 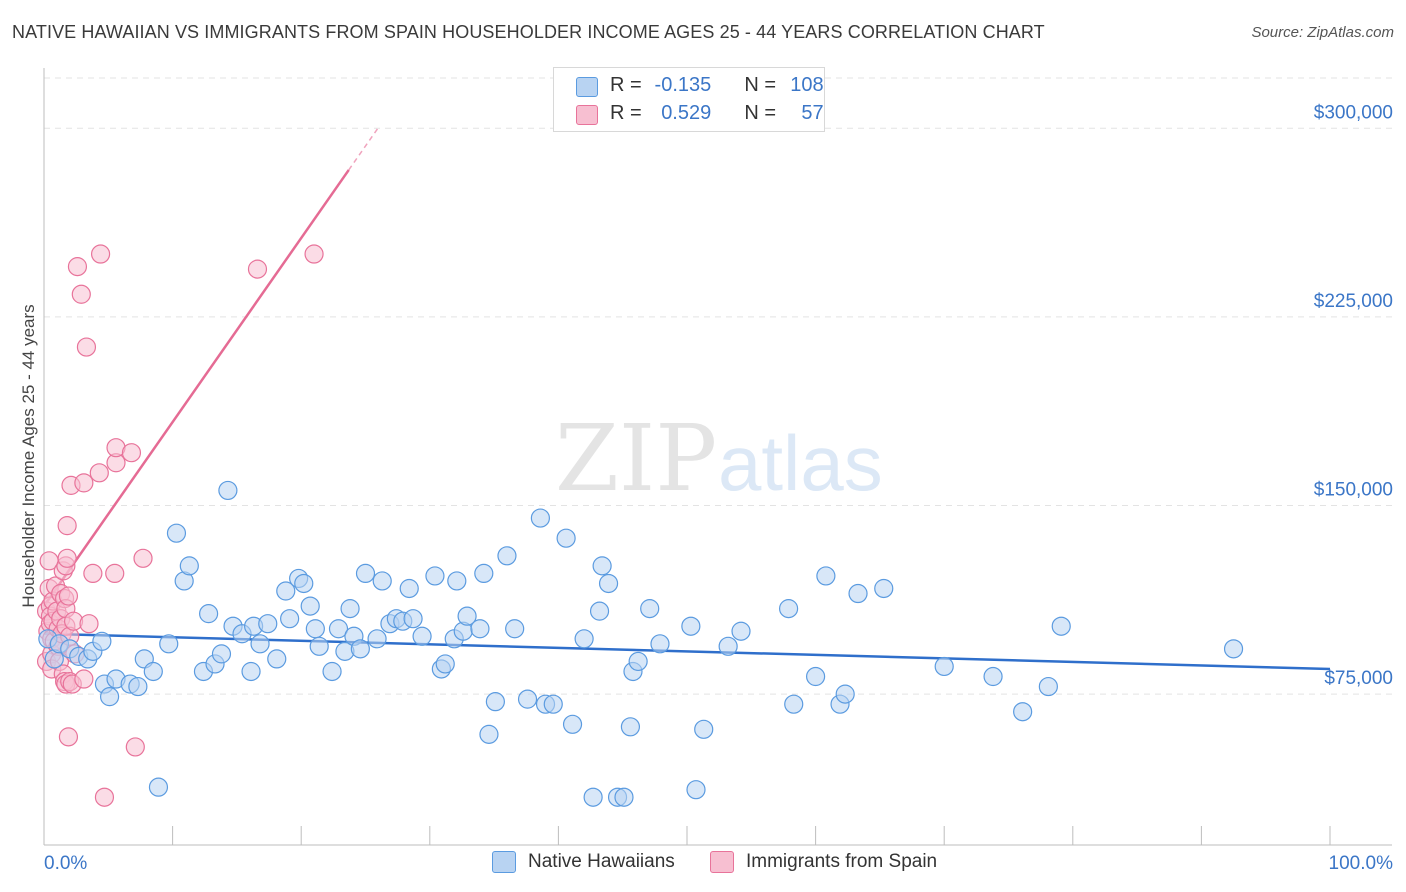 I want to click on native-legend-label: Native Hawaiians, so click(x=601, y=861).